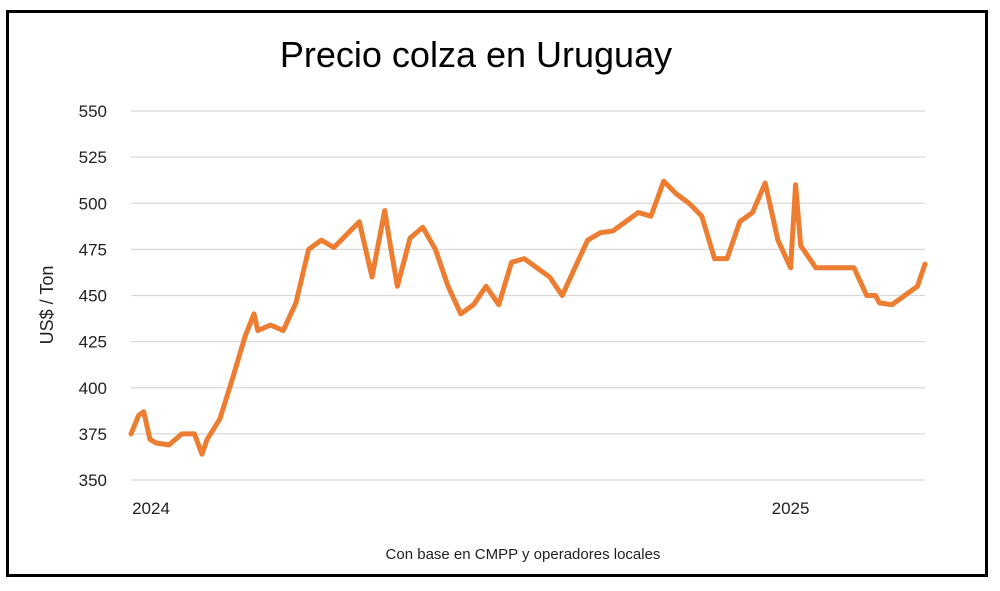  Describe the element at coordinates (93, 203) in the screenshot. I see `y-tick-label: 500` at that location.